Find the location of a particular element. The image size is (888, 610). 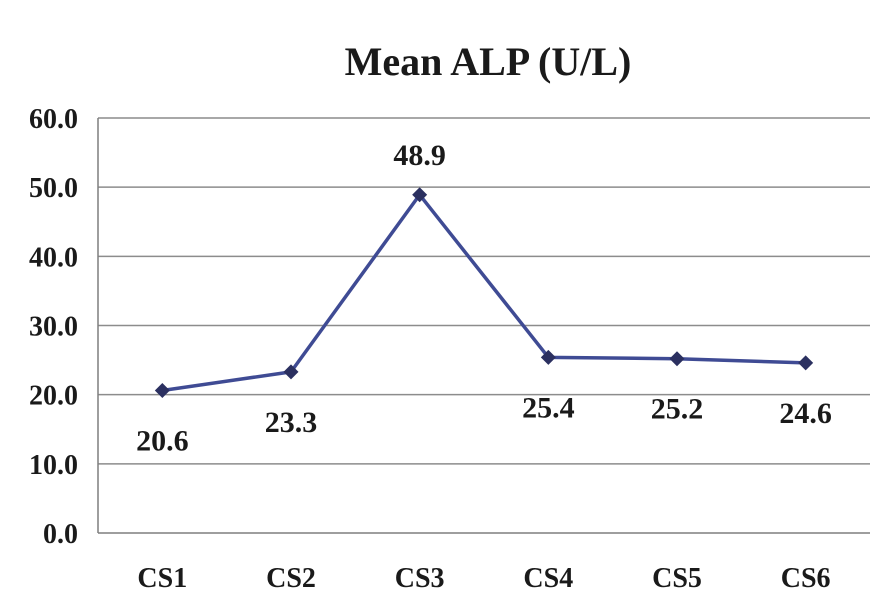

data-label: 25.2 is located at coordinates (677, 409).